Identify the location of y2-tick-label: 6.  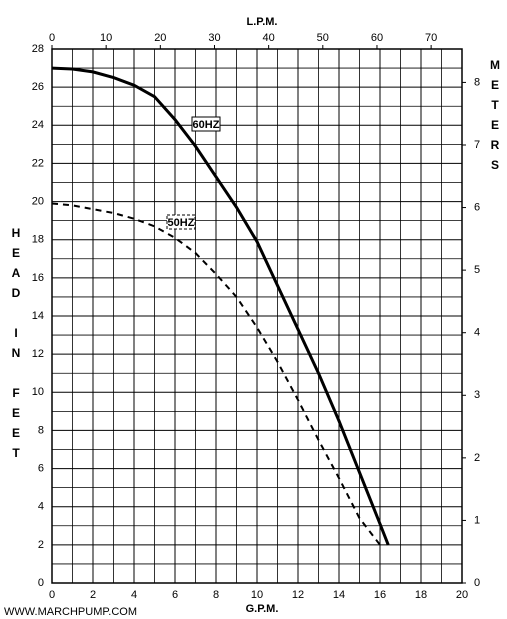
(477, 207).